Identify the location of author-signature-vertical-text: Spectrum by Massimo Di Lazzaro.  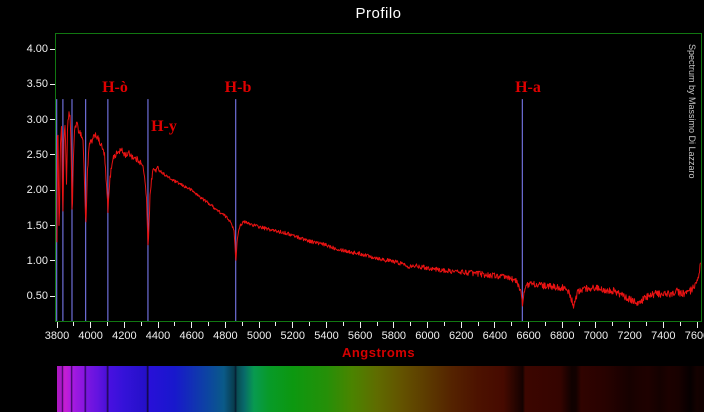
(692, 111).